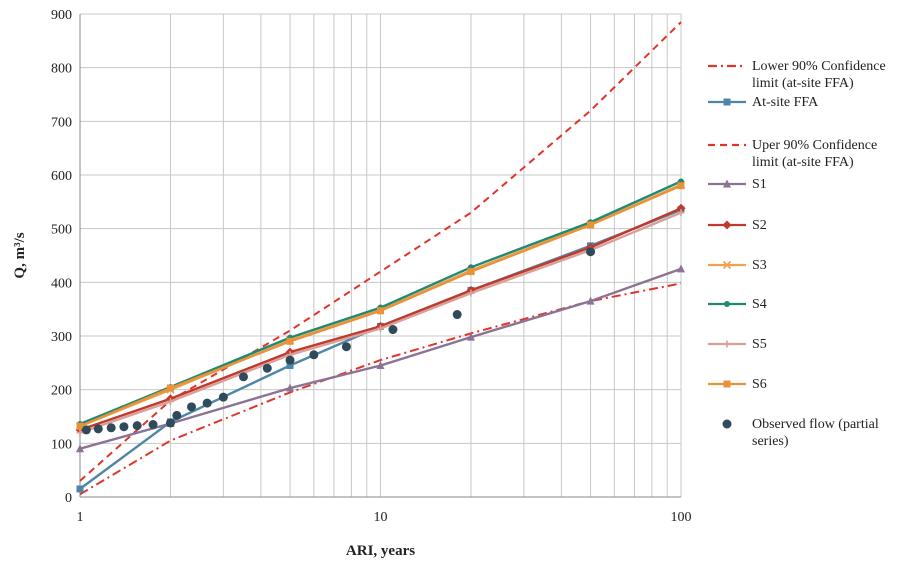  I want to click on legend-label: S3, so click(759, 265).